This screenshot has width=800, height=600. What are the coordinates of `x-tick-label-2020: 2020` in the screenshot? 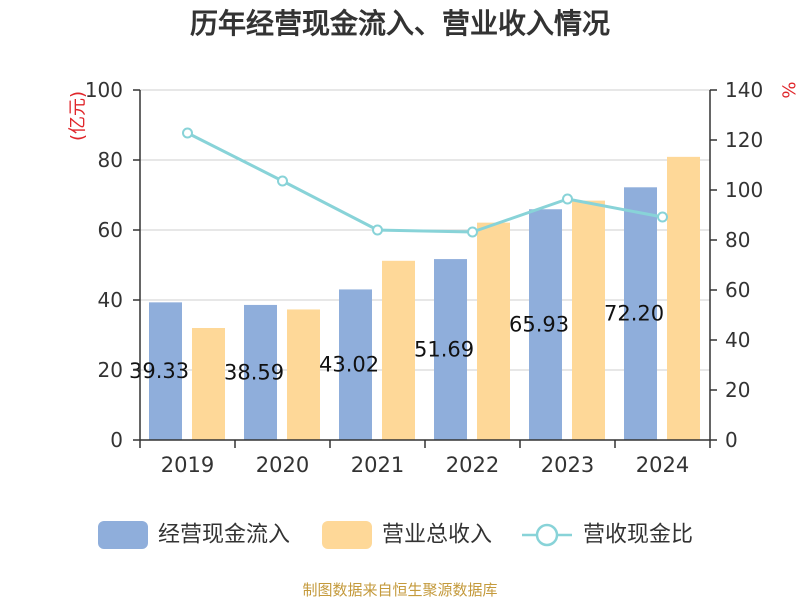 It's located at (282, 465).